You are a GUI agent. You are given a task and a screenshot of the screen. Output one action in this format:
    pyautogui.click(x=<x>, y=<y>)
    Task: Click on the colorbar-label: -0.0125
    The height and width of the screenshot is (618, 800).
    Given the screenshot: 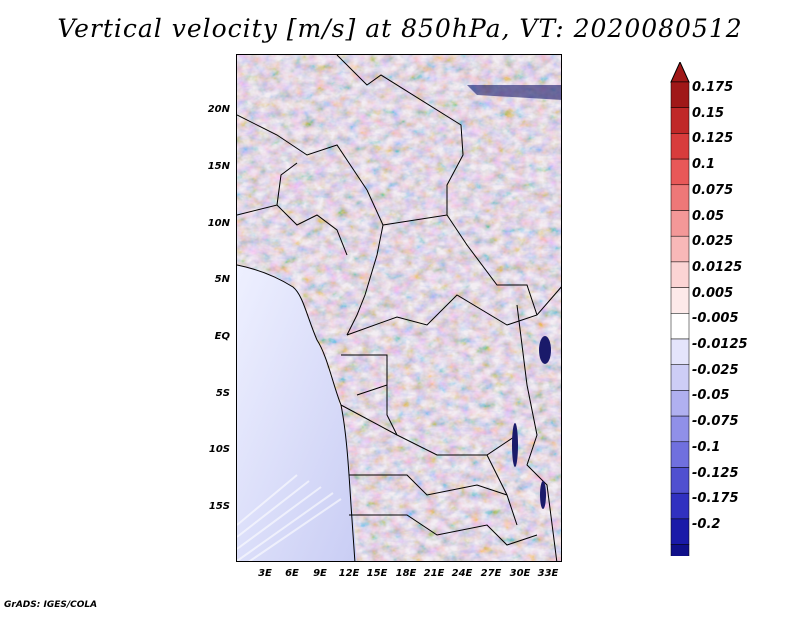 What is the action you would take?
    pyautogui.click(x=720, y=344)
    